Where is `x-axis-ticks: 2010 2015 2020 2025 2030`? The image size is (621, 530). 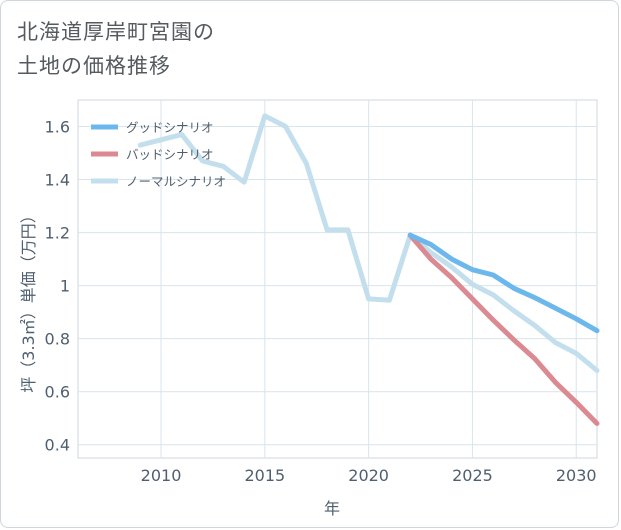
x-axis-ticks: 2010 2015 2020 2025 2030 is located at coordinates (369, 475).